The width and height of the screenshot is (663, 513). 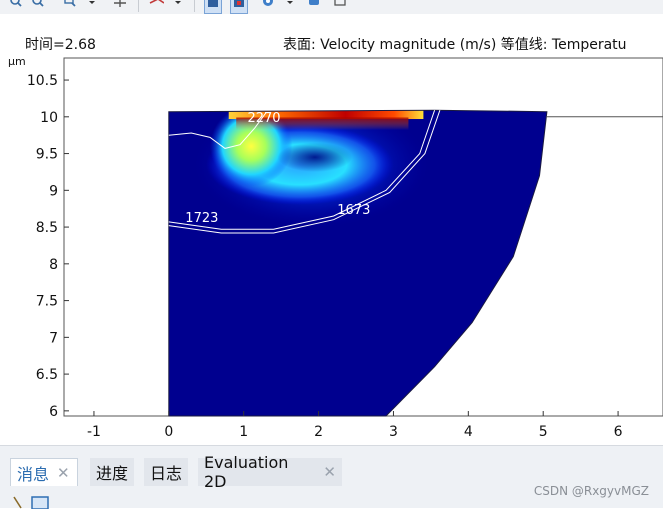 I want to click on tab-label: 消息, so click(x=33, y=474).